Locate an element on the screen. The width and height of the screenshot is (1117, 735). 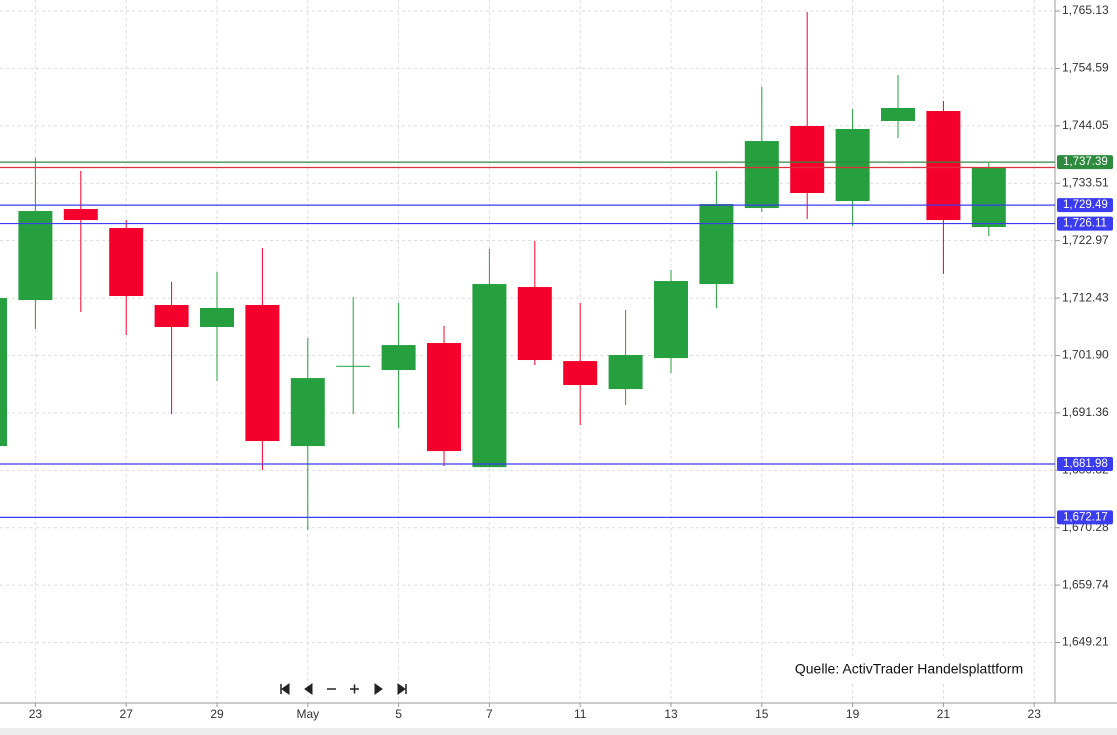
y-tick-label: 1,659.74 is located at coordinates (1085, 584).